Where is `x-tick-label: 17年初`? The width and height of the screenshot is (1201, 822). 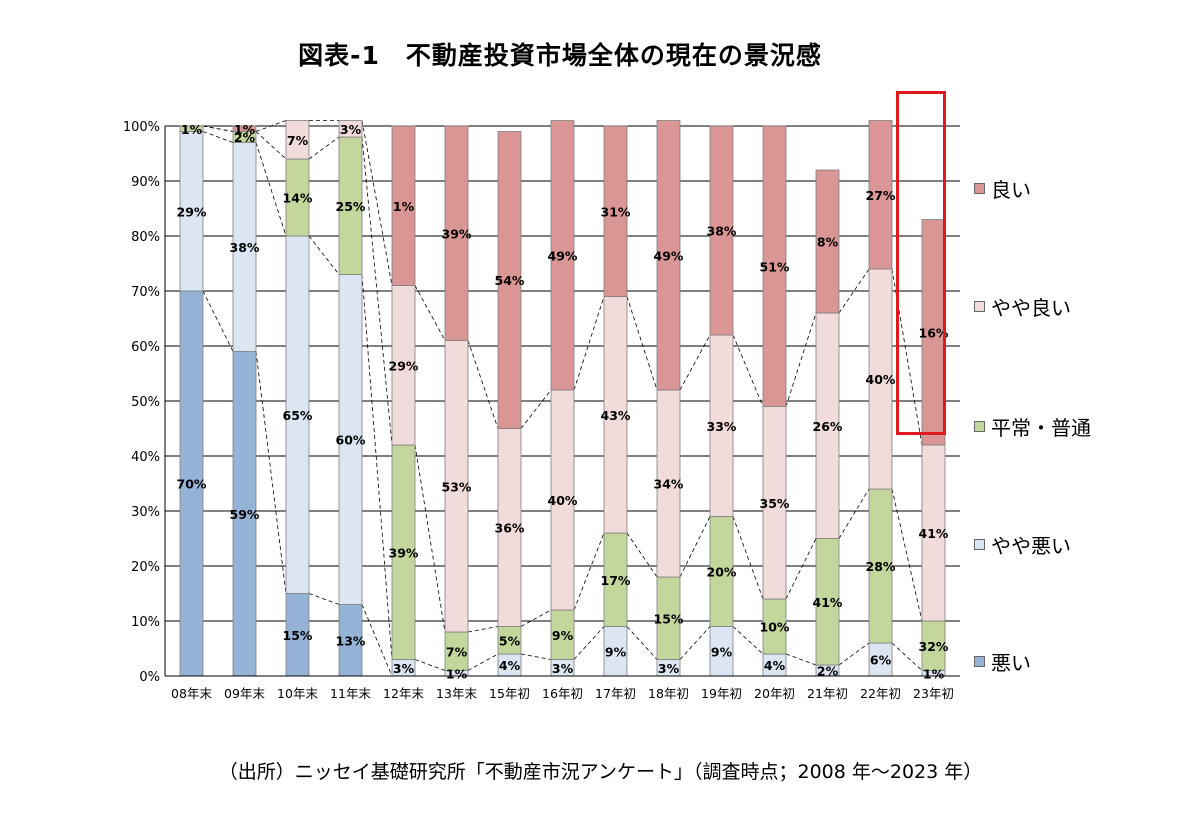 x-tick-label: 17年初 is located at coordinates (615, 693).